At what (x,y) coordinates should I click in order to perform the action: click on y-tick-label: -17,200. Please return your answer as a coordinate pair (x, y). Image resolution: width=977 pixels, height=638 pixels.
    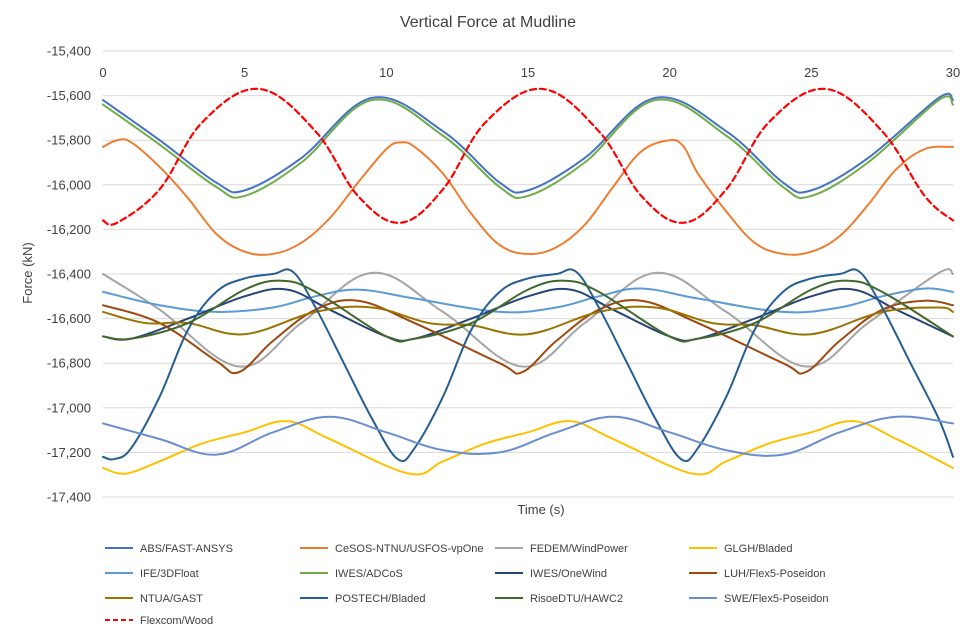
    Looking at the image, I should click on (69, 452).